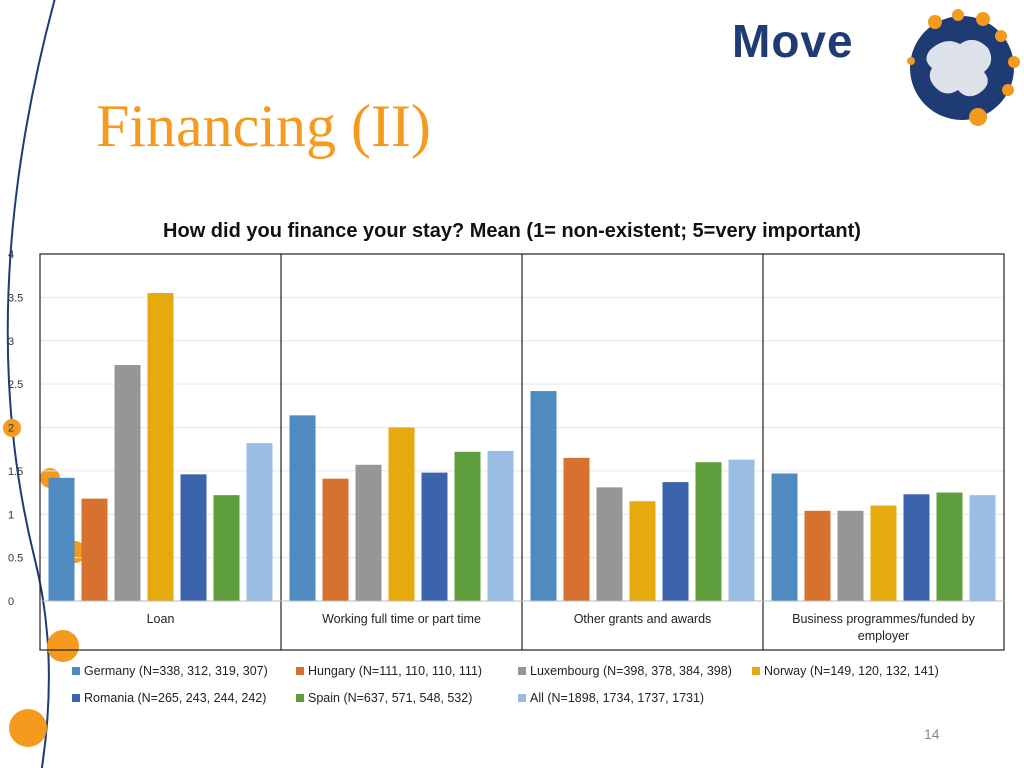 The height and width of the screenshot is (768, 1024). Describe the element at coordinates (11, 342) in the screenshot. I see `y-tick-label: 3` at that location.